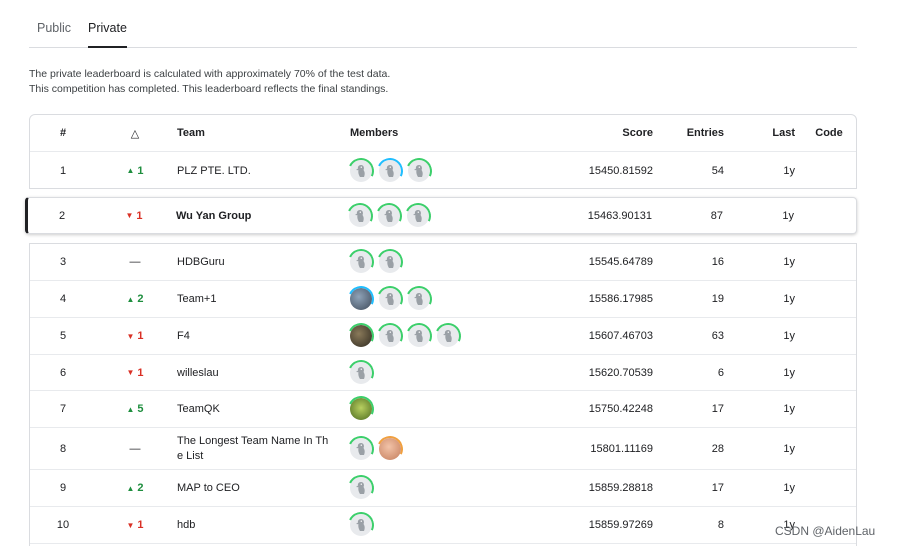  I want to click on team-name: PLZ PTE. LTD., so click(214, 170).